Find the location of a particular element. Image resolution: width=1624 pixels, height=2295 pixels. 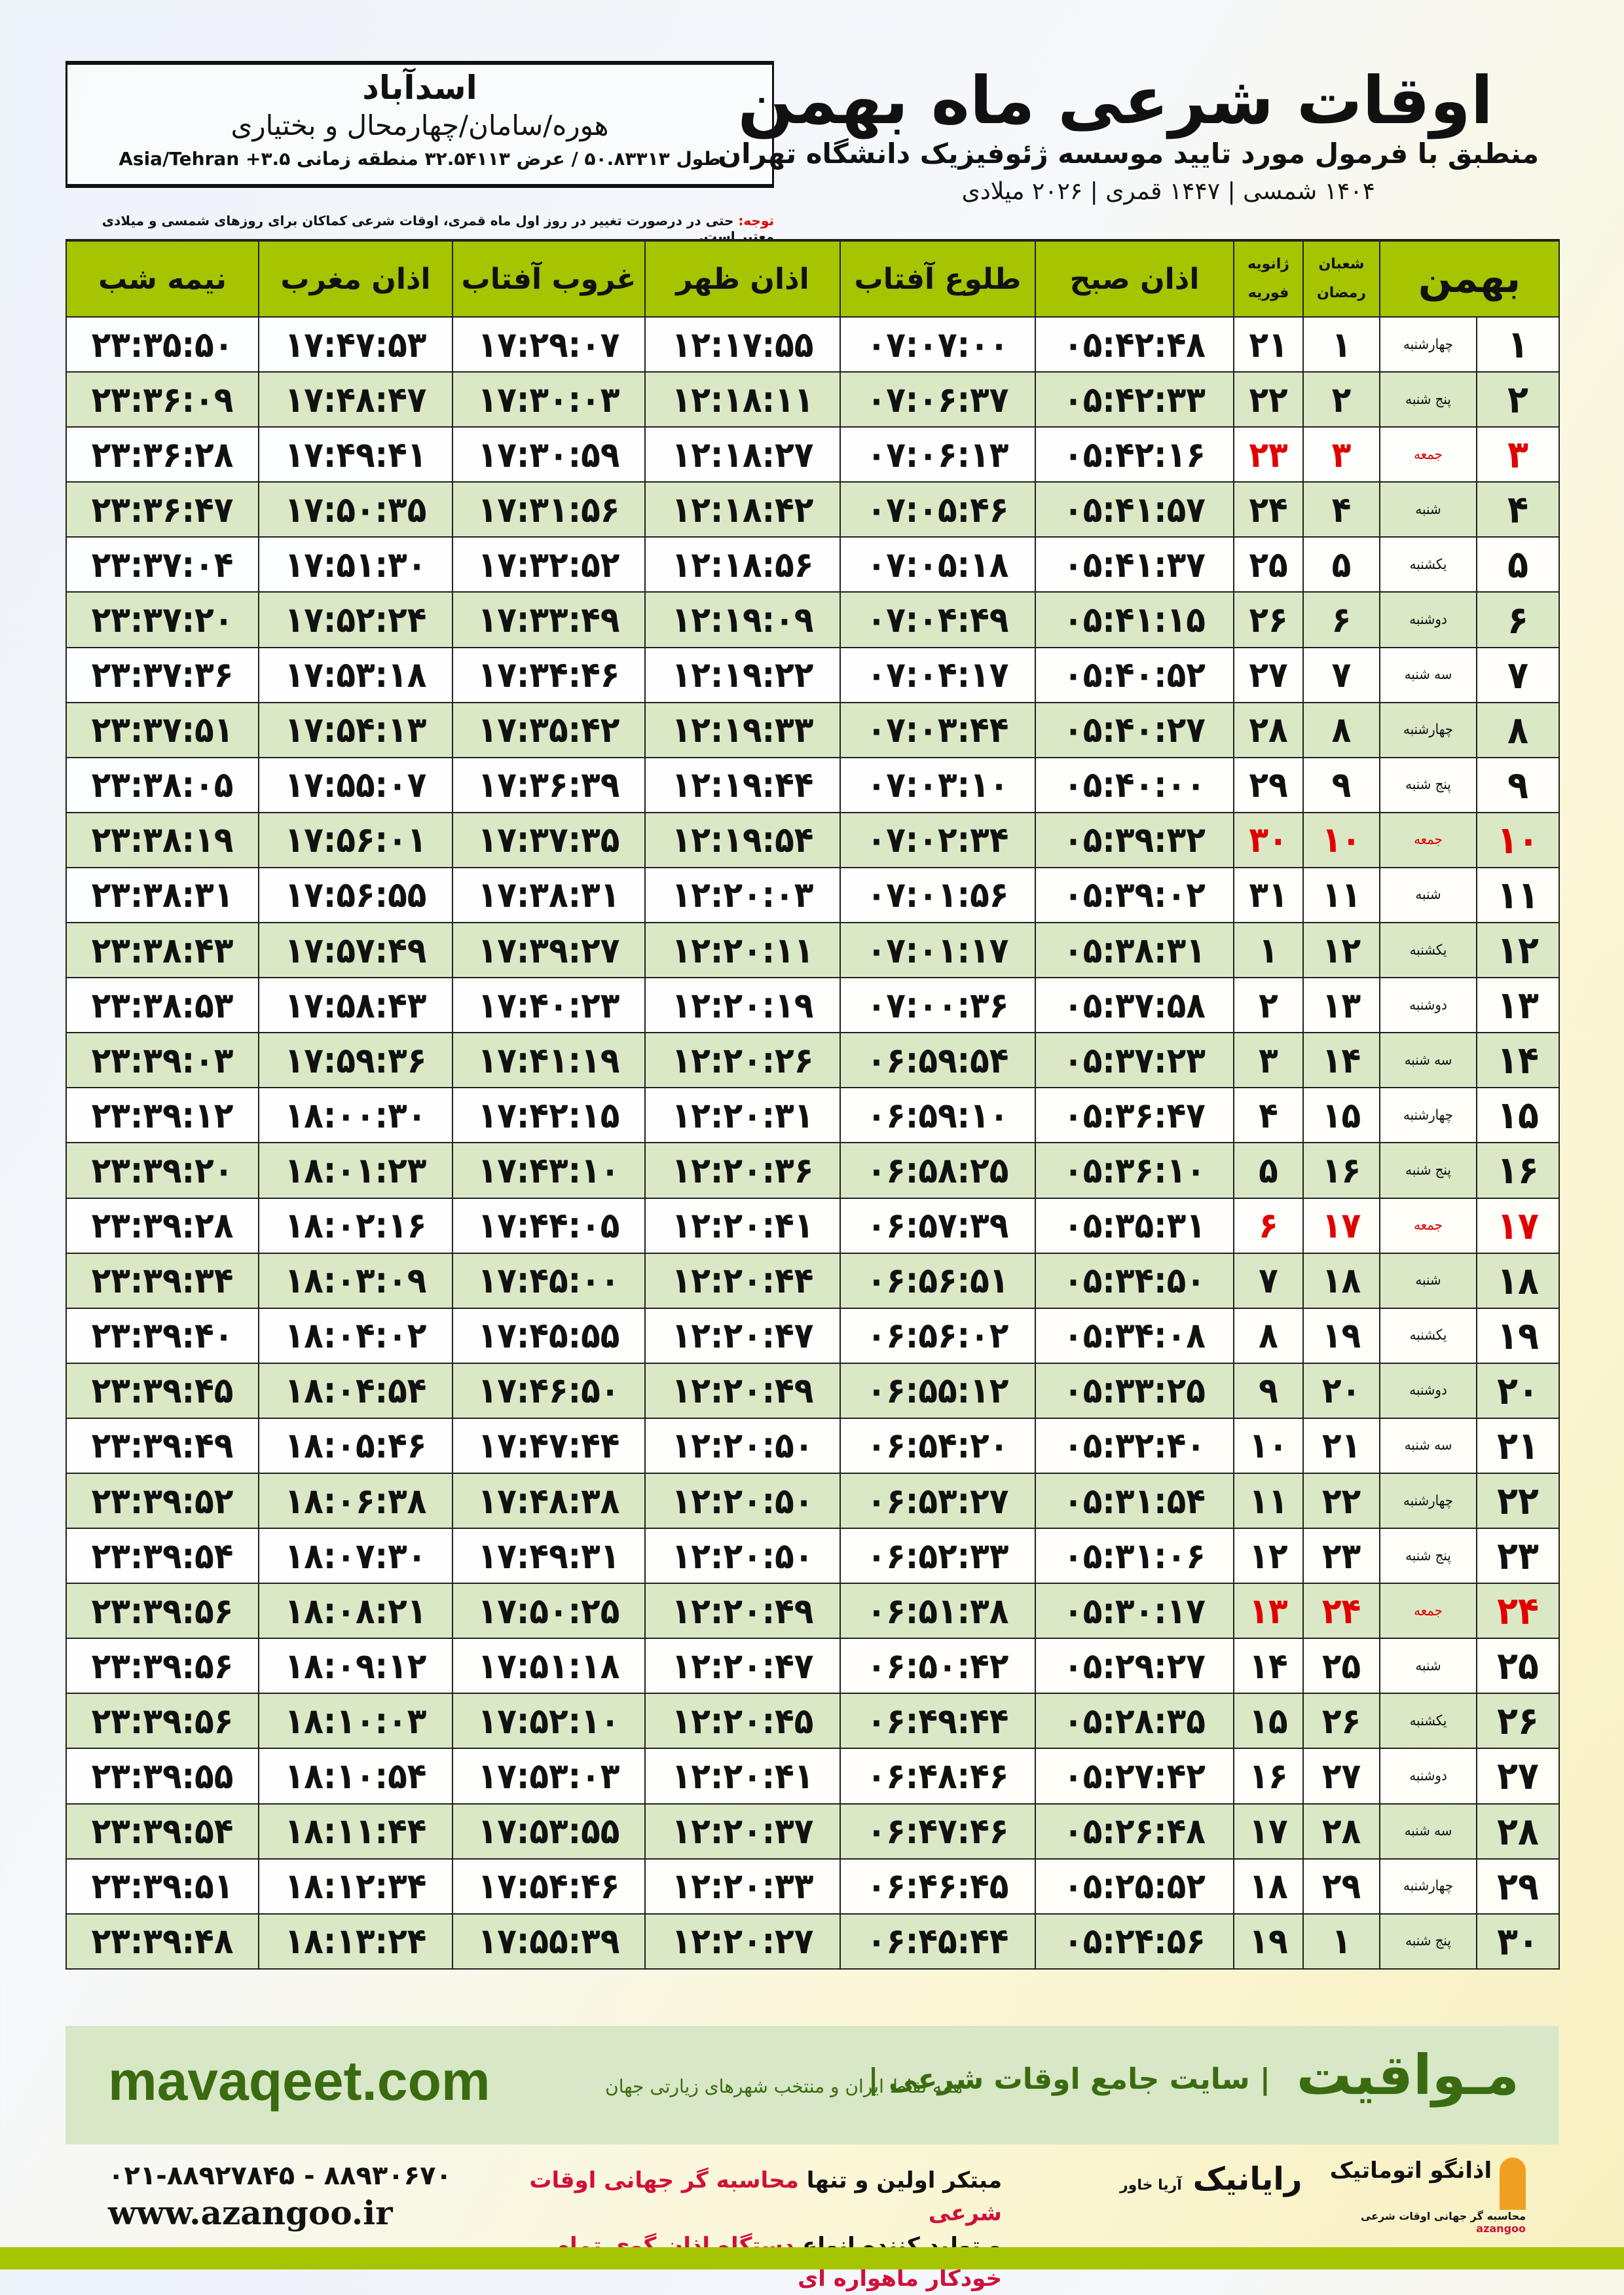

cell-sunset: ۱۷:۳۳:۴۹ is located at coordinates (549, 619).